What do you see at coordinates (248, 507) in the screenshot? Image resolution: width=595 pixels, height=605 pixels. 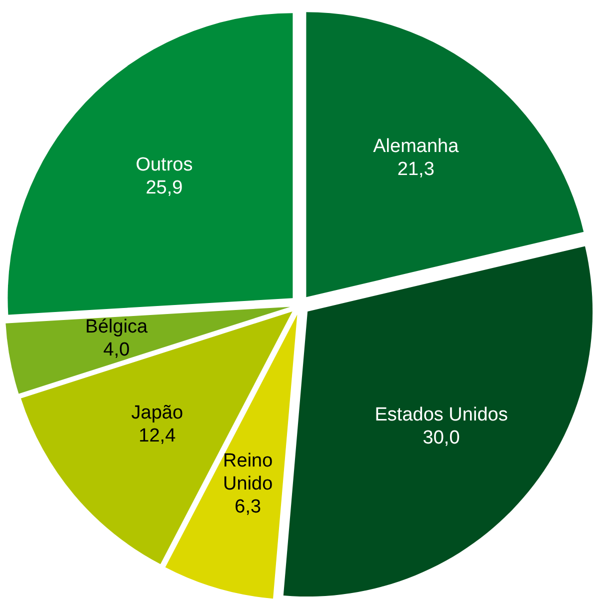 I see `data-label: 6,3` at bounding box center [248, 507].